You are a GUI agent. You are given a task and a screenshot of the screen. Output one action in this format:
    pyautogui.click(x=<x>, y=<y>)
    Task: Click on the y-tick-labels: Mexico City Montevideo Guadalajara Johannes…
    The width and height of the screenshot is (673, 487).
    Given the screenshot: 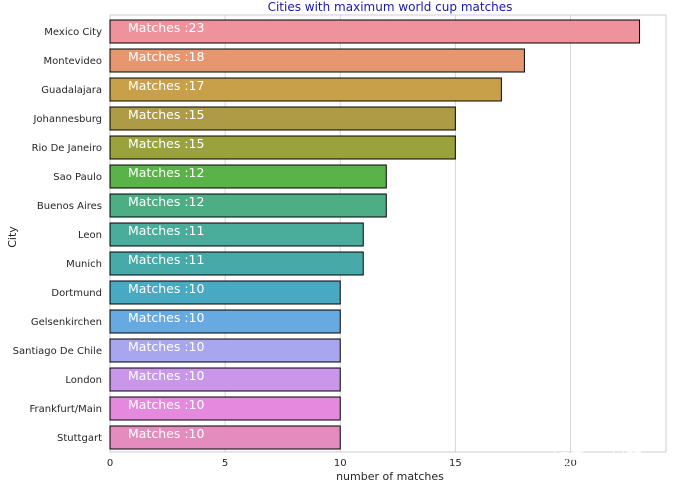 What is the action you would take?
    pyautogui.click(x=57, y=235)
    